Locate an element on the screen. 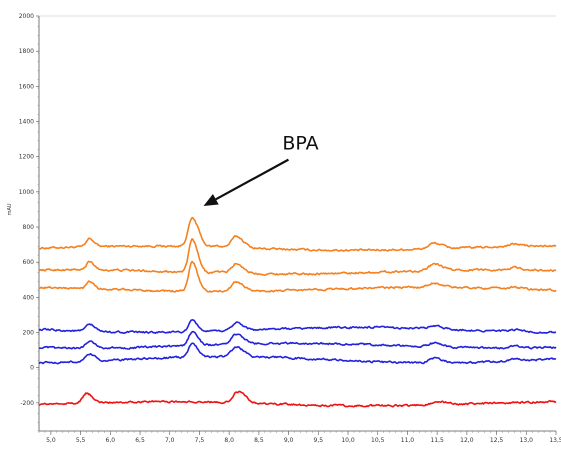 This screenshot has height=450, width=561. y-tick-label: 400 is located at coordinates (29, 297).